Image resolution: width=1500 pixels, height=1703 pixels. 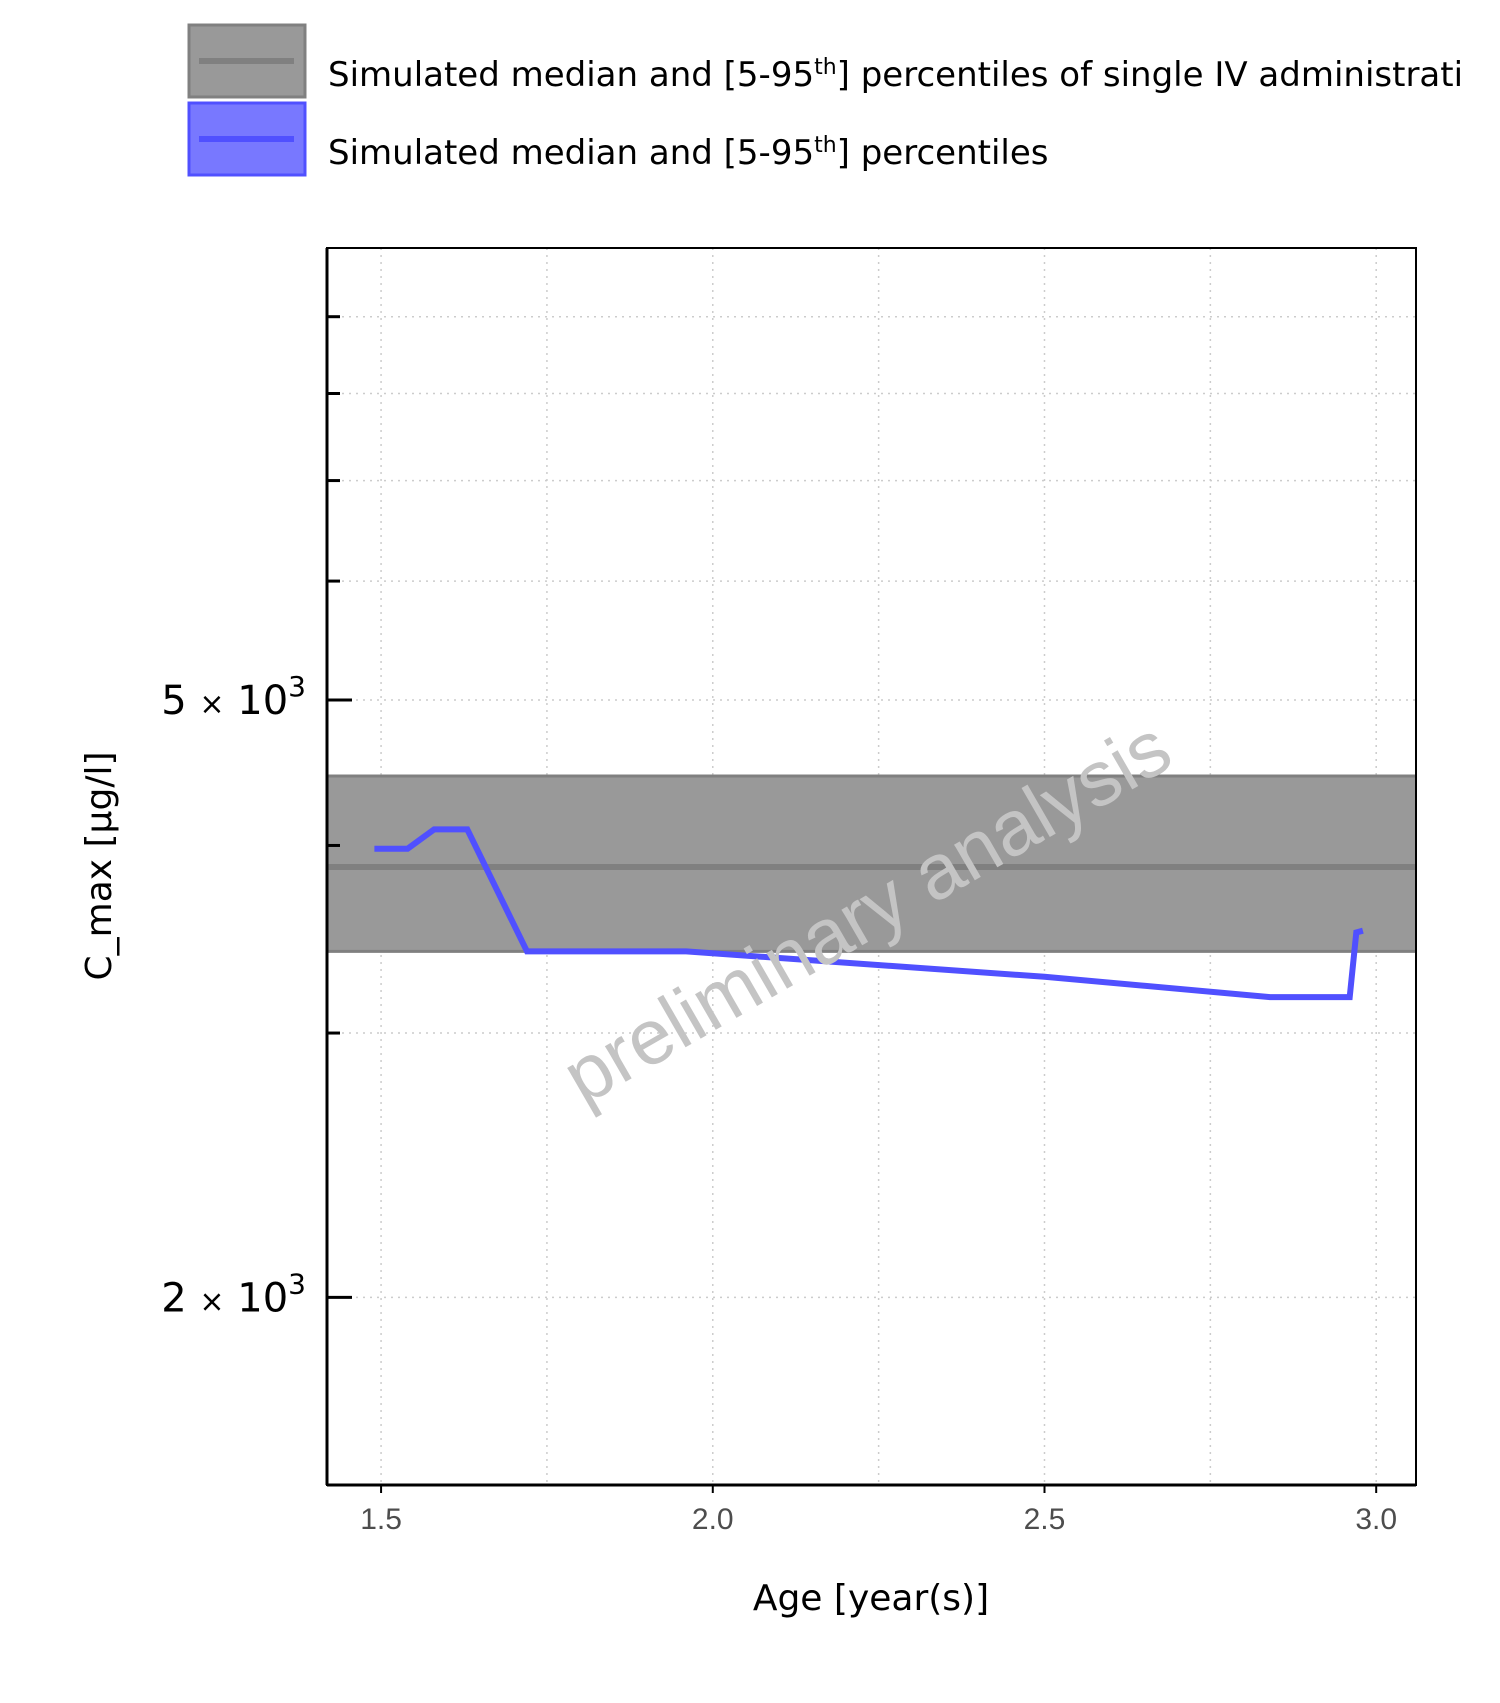 I want to click on y-axis-title: C_max [µg/l], so click(x=99, y=866).